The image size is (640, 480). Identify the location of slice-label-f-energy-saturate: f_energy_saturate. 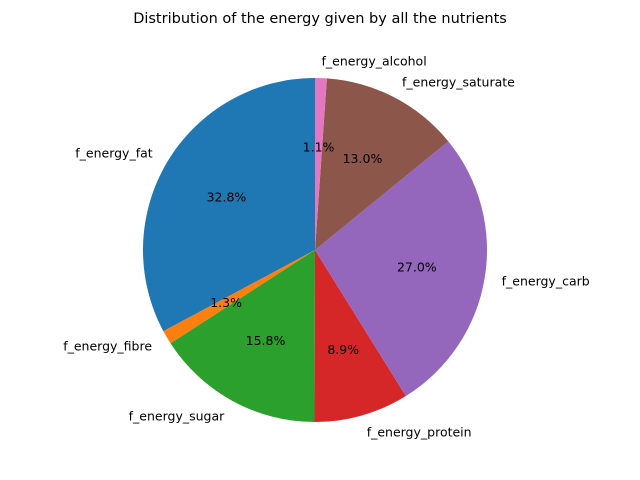
(458, 82).